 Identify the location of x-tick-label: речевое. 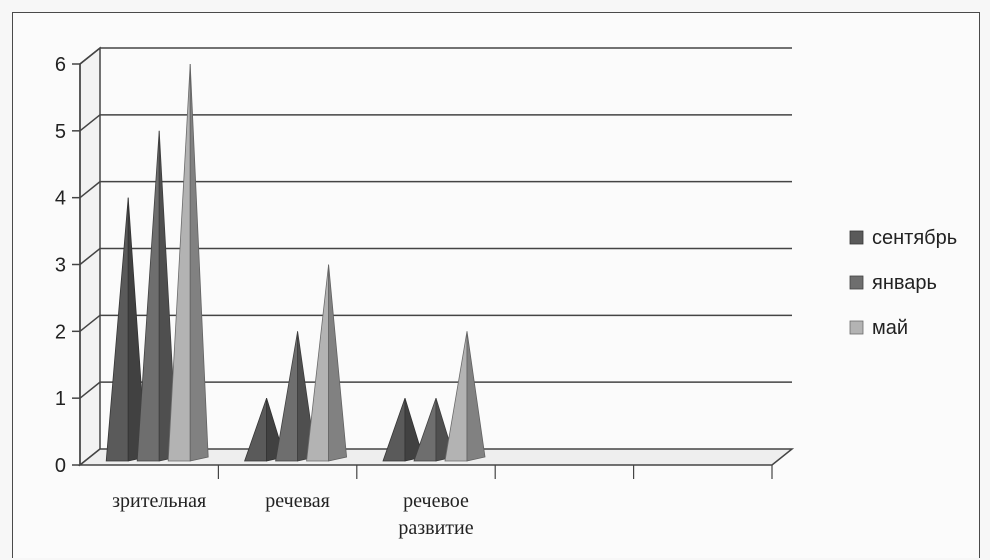
(436, 501).